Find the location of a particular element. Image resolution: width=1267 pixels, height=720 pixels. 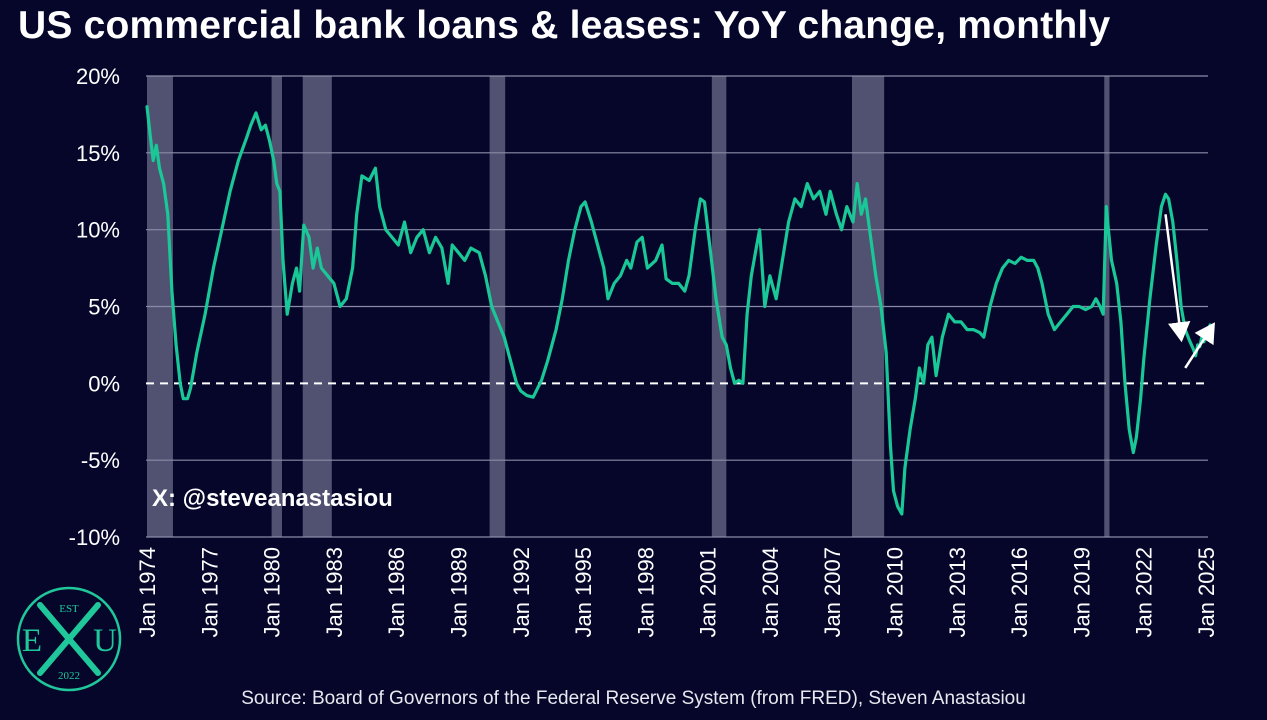

x-tick-label: Jan 2013 is located at coordinates (957, 592).